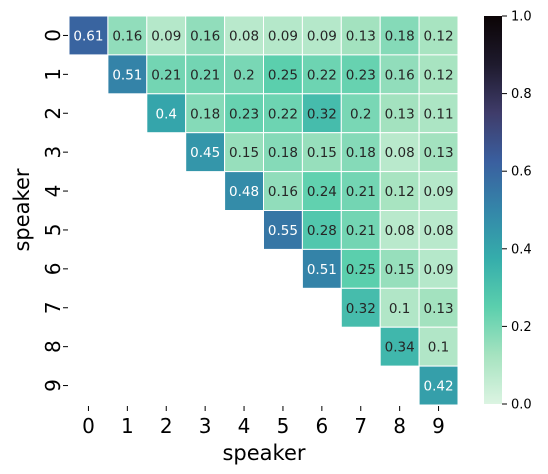 The image size is (548, 474). What do you see at coordinates (53, 74) in the screenshot?
I see `y-tick-label: 1` at bounding box center [53, 74].